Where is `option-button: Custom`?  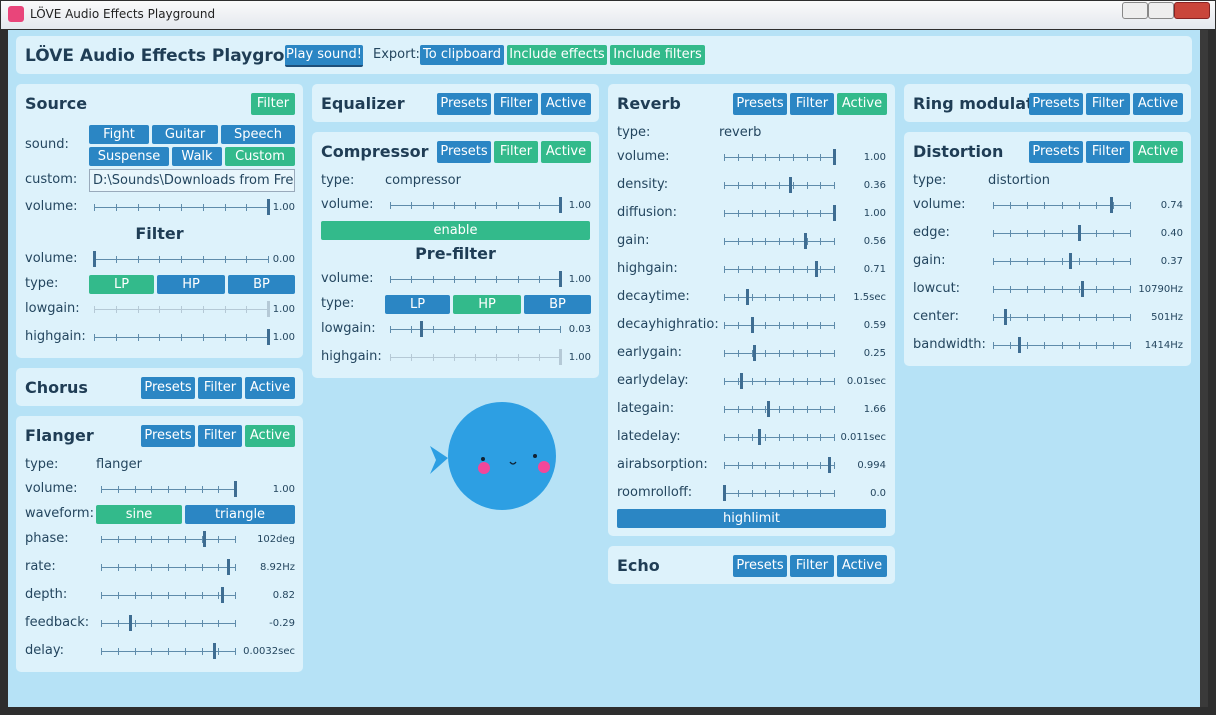 option-button: Custom is located at coordinates (260, 156).